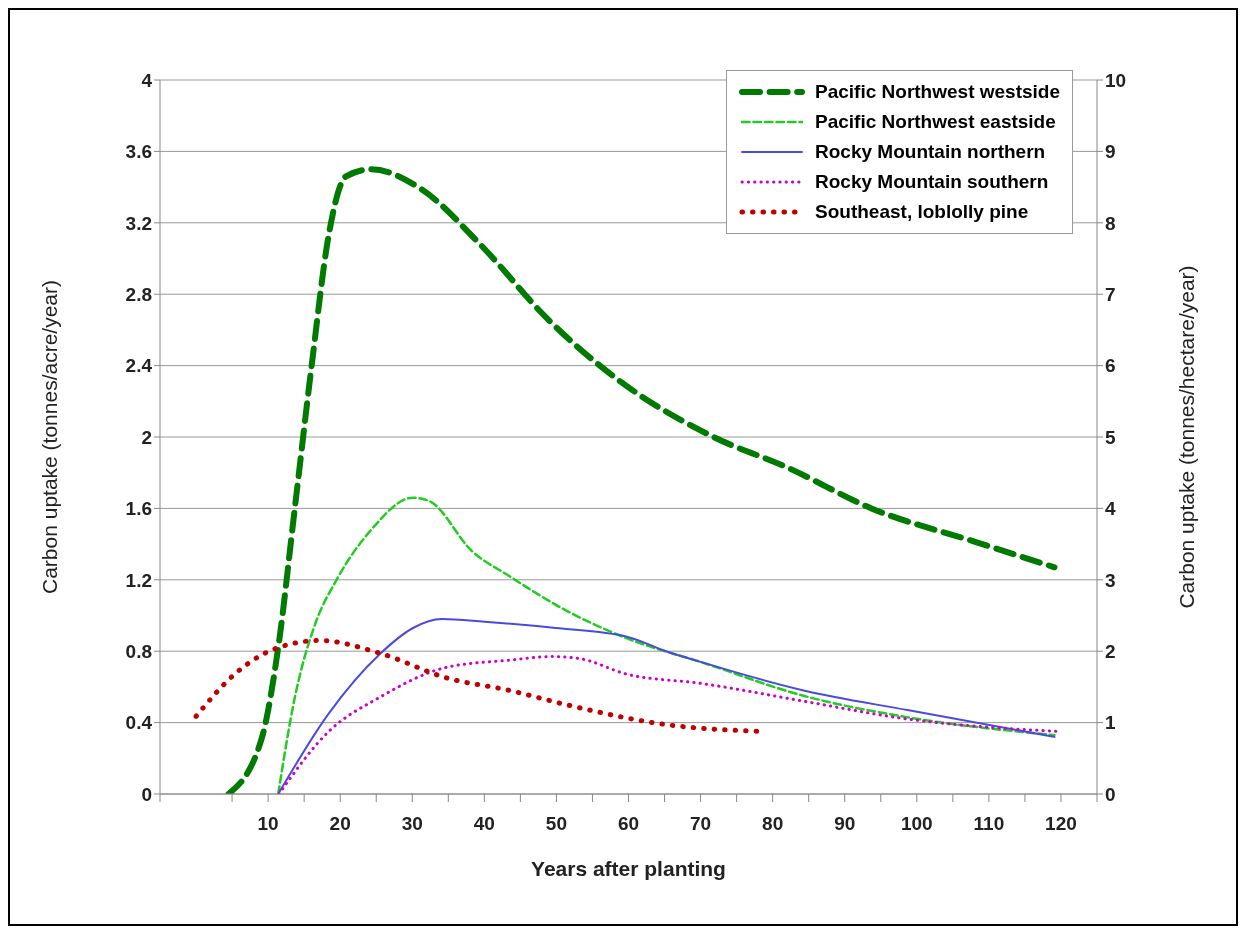 The image size is (1249, 940). Describe the element at coordinates (1110, 294) in the screenshot. I see `y2-tick-label: 7` at that location.